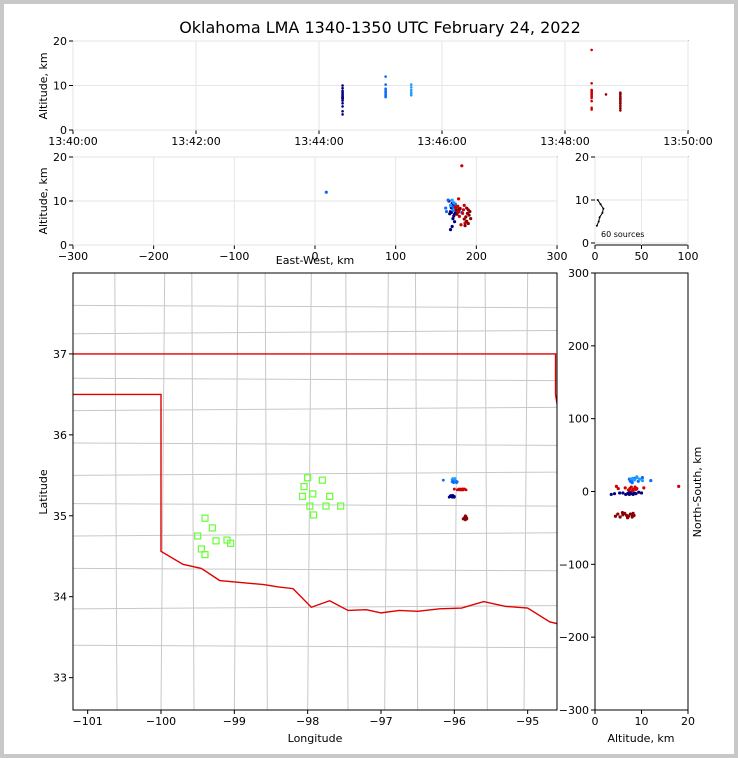 The width and height of the screenshot is (738, 758). Describe the element at coordinates (60, 86) in the screenshot. I see `time-y-tick-label: 10` at that location.